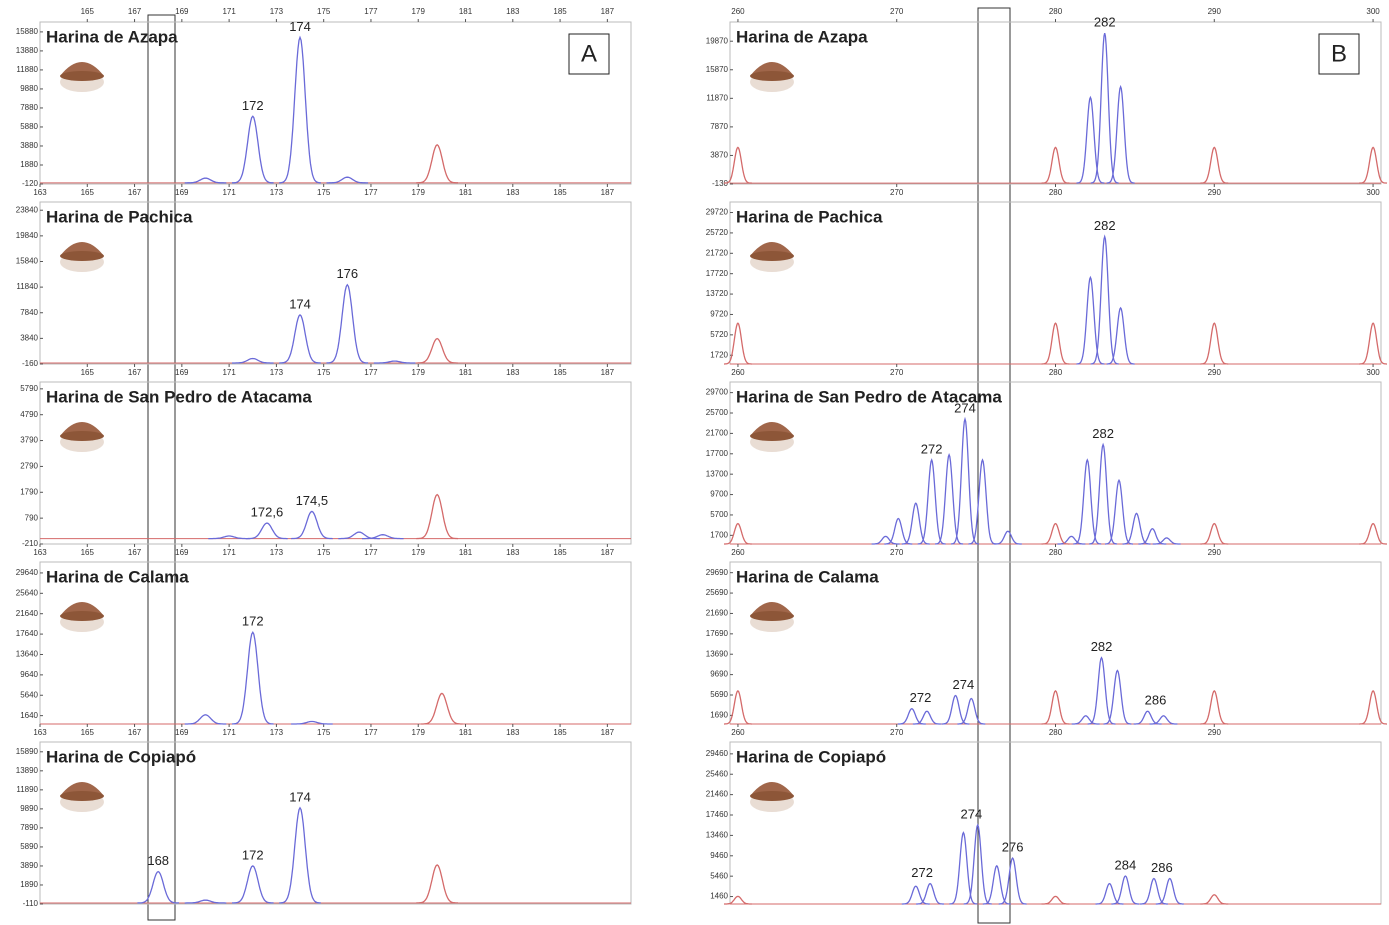 The width and height of the screenshot is (1389, 925). I want to click on x-tick-label: 183, so click(513, 372).